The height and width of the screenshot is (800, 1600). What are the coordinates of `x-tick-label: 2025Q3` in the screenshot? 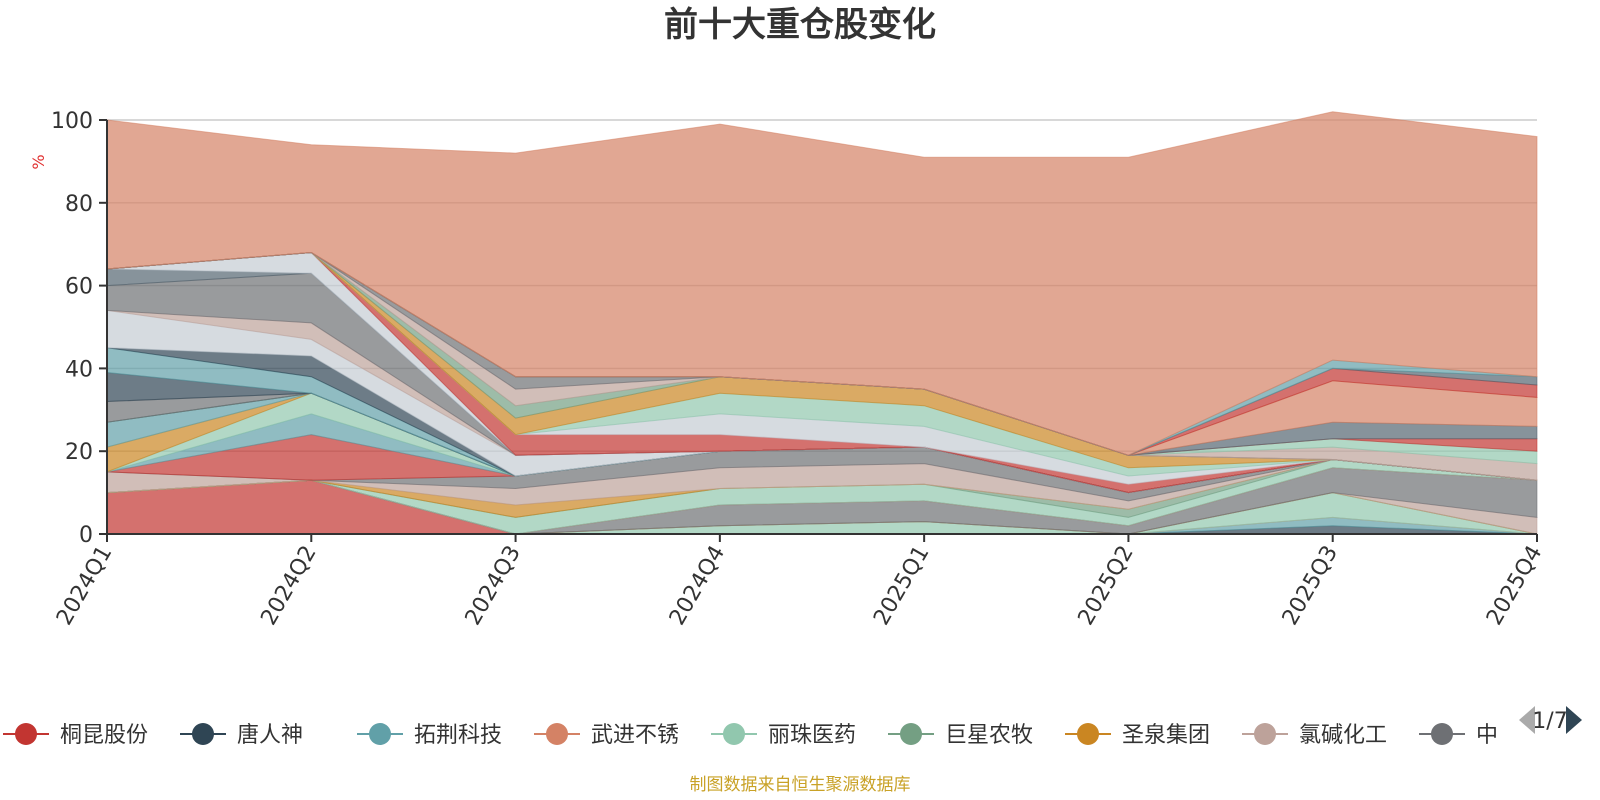 It's located at (1310, 586).